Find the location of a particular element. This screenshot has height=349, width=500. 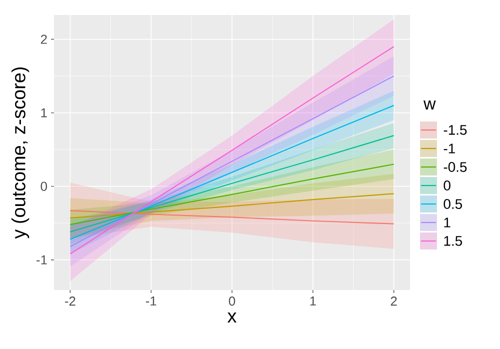

y-axis-title: y (outcome, z-score) is located at coordinates (20, 153).